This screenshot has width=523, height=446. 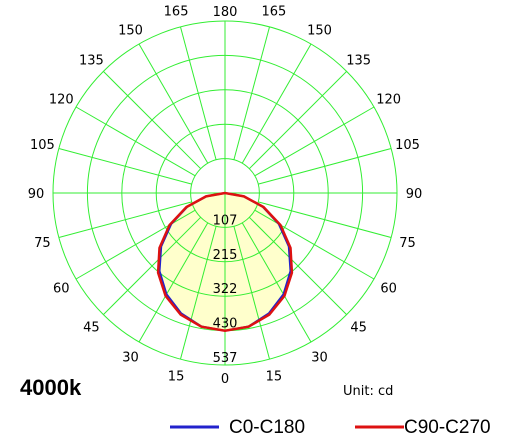 What do you see at coordinates (330, 427) in the screenshot?
I see `legend: C0-C180 C90-C270` at bounding box center [330, 427].